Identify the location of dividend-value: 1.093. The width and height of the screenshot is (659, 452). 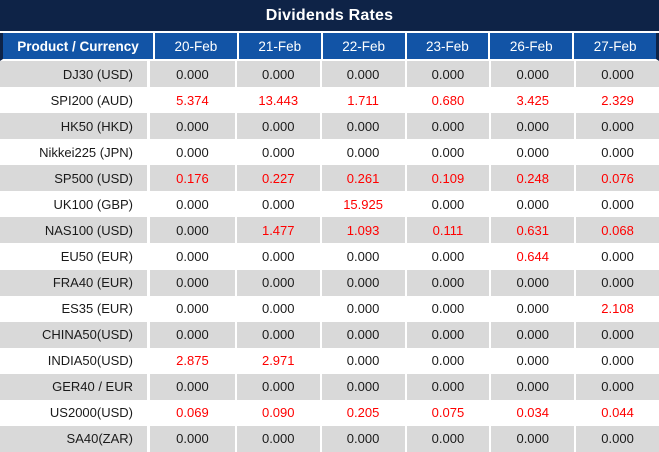
(362, 230).